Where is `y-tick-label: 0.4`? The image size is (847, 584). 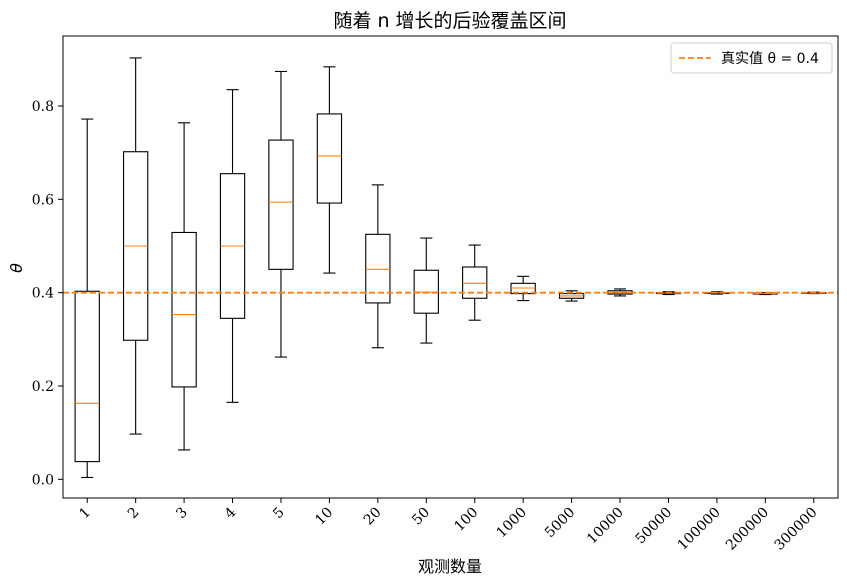
y-tick-label: 0.4 is located at coordinates (43, 294).